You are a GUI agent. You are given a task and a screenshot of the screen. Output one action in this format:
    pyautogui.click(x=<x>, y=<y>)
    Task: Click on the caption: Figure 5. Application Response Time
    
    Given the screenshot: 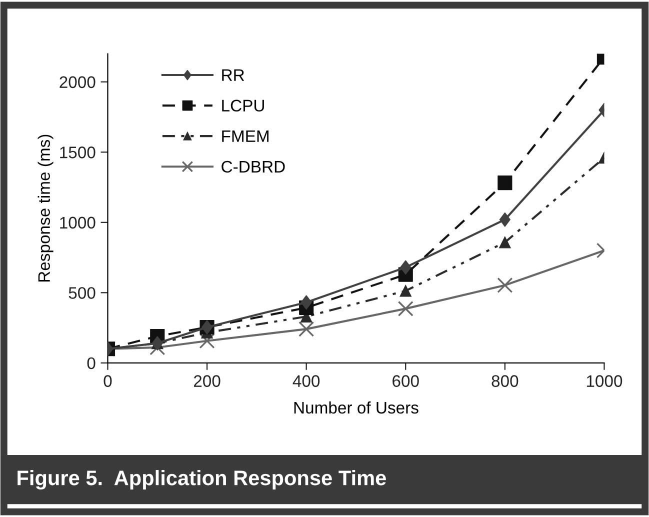 What is the action you would take?
    pyautogui.click(x=202, y=480)
    